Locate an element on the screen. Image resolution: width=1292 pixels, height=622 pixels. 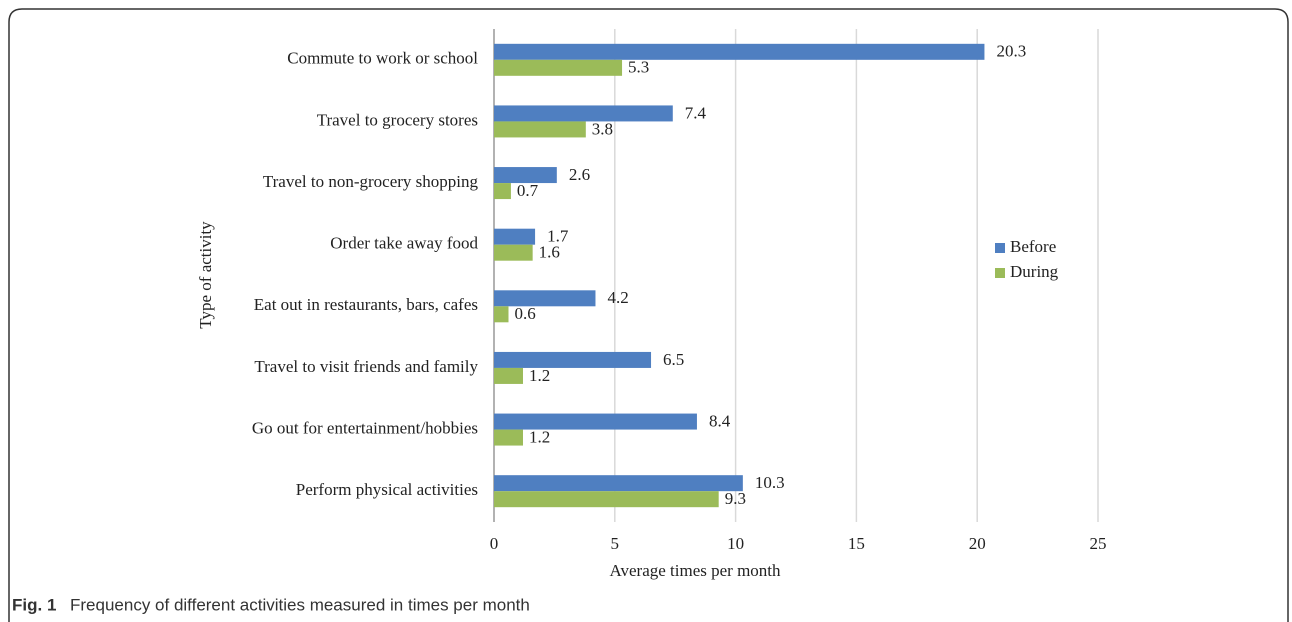
y-tick-label: Commute to work or school is located at coordinates (382, 58).